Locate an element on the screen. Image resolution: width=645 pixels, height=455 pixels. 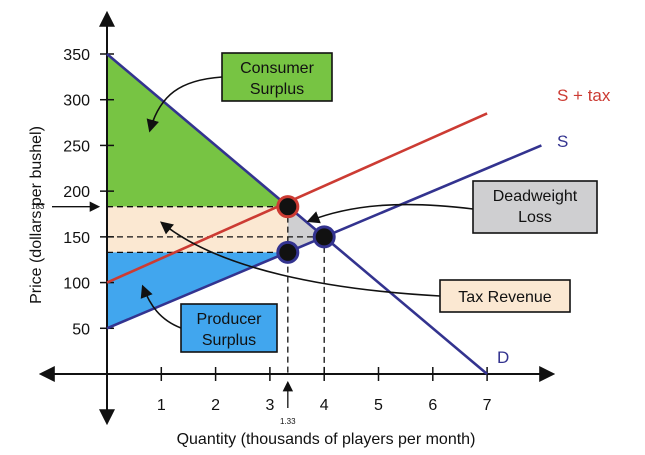
box-tax-text-1: Tax Revenue is located at coordinates (504, 297).